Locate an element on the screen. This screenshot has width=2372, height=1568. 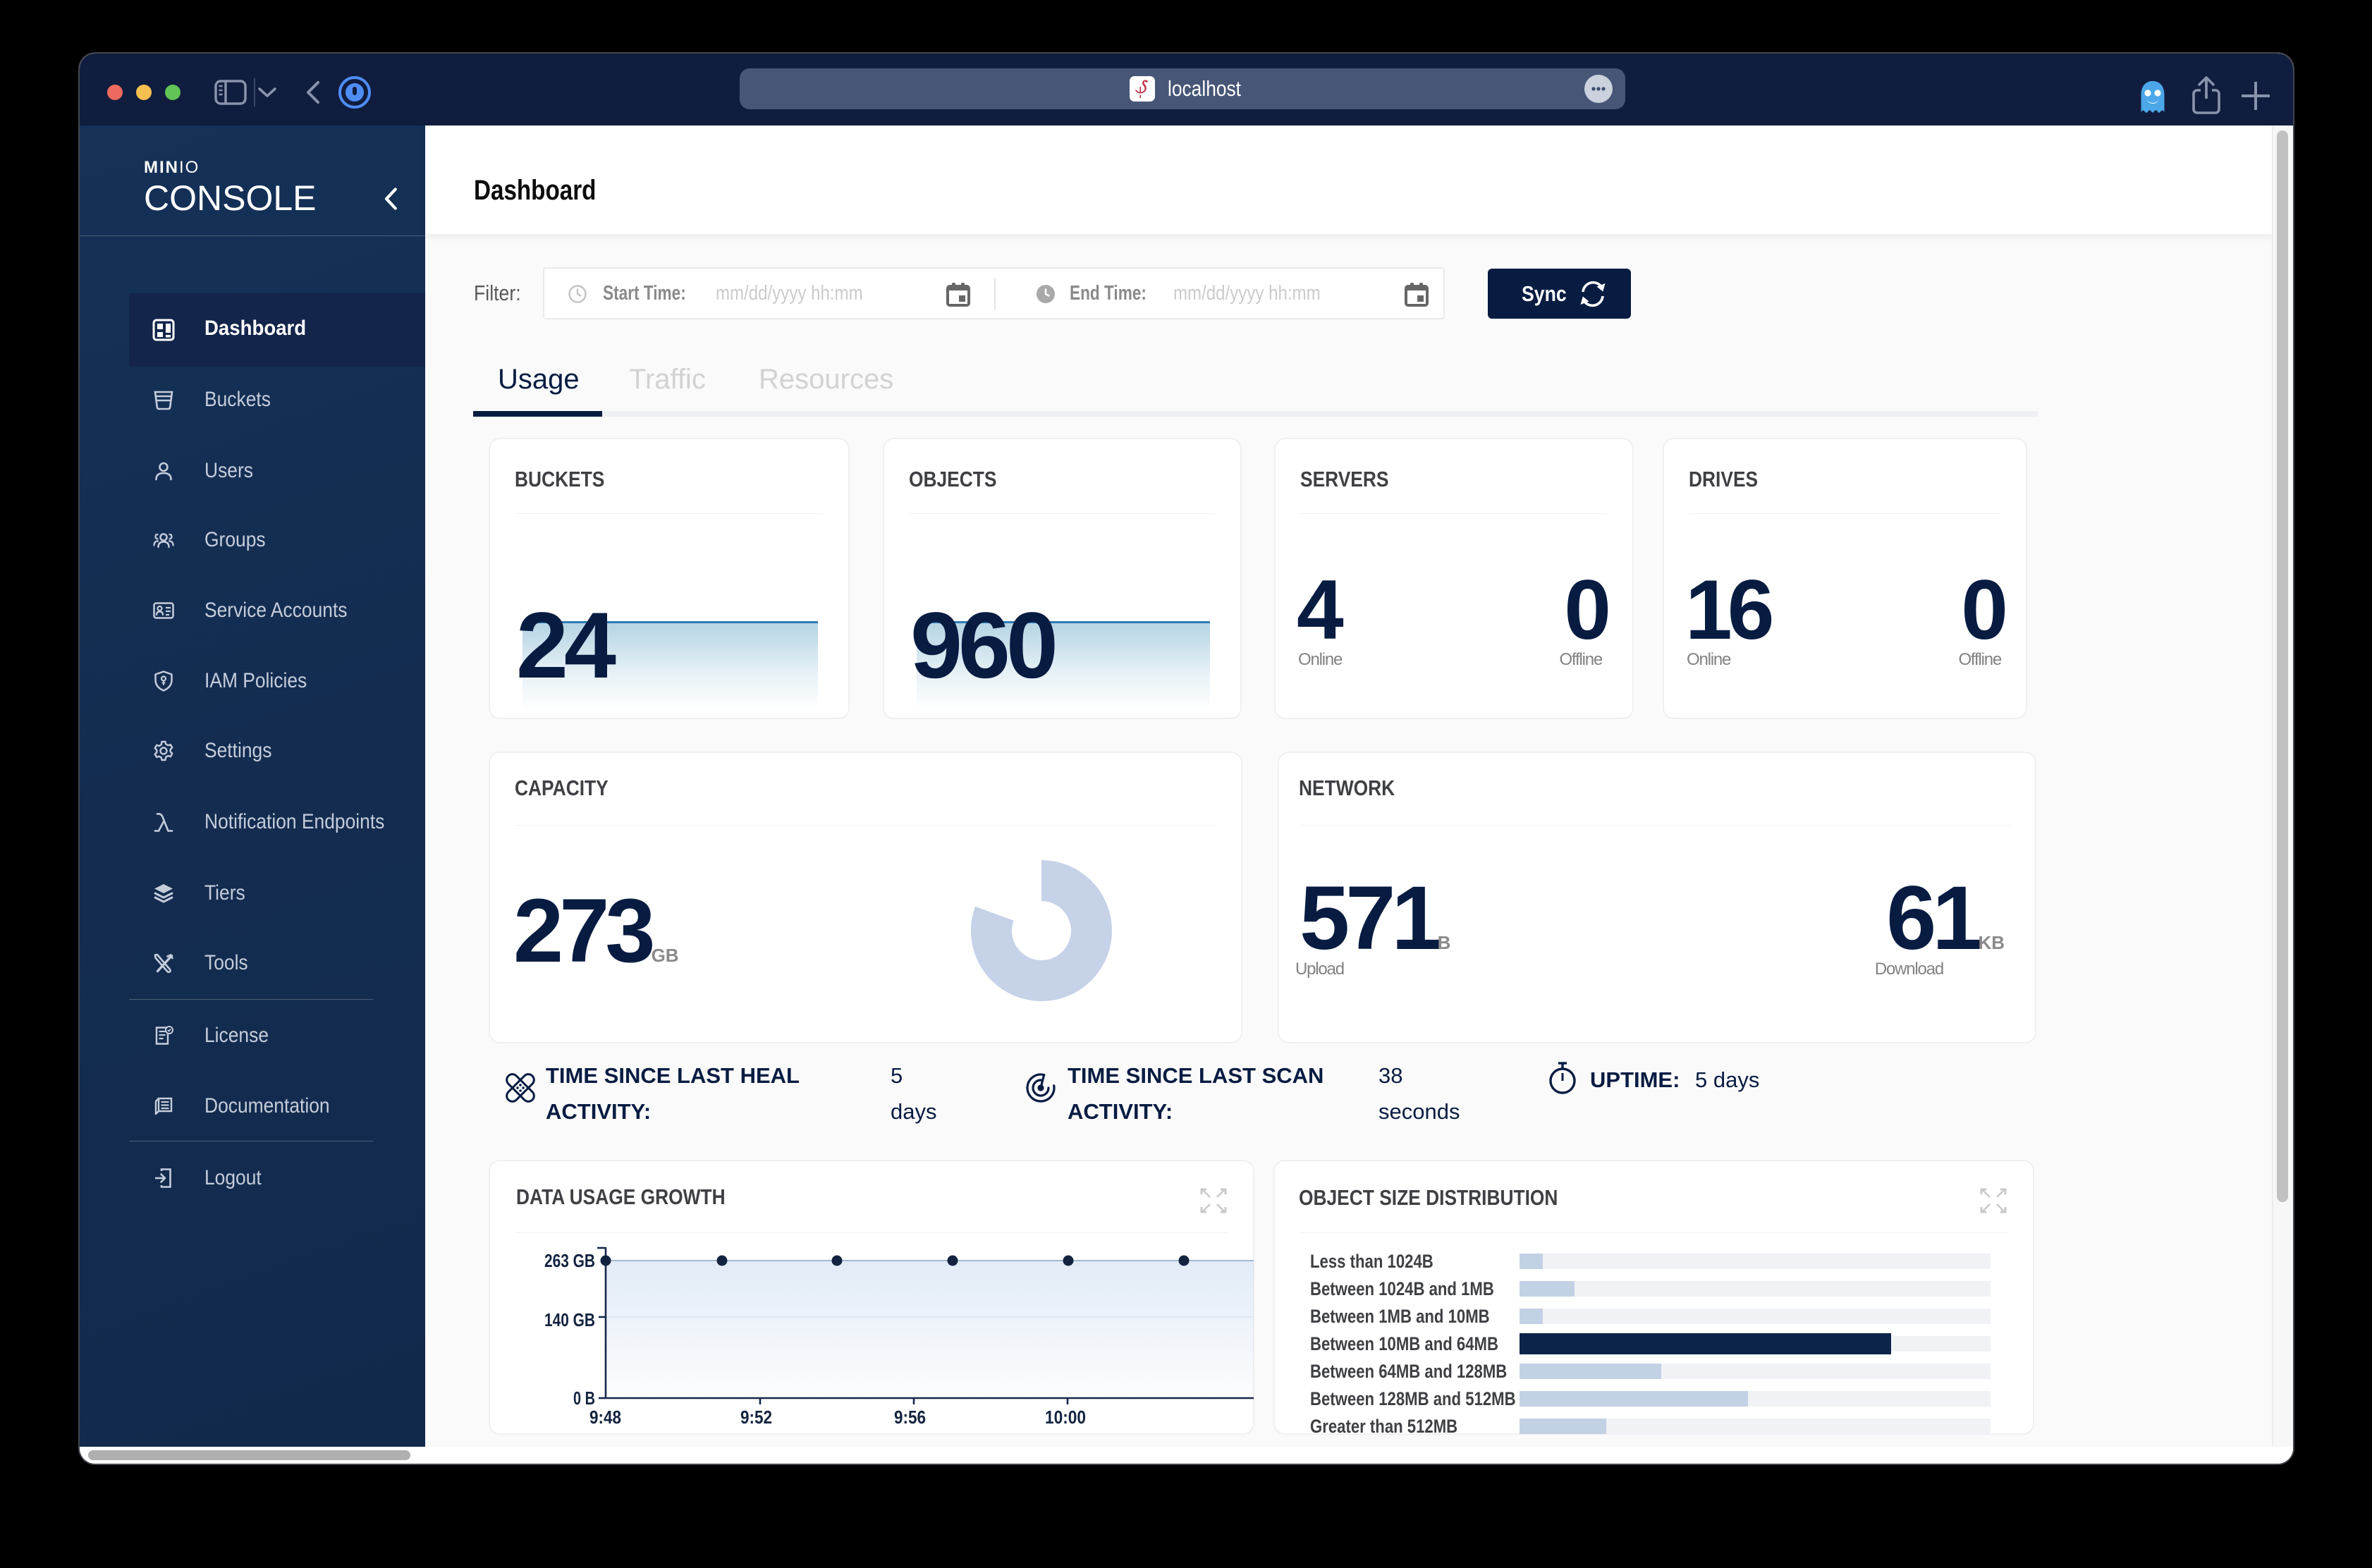
svg-text: 263 GB is located at coordinates (569, 1260).